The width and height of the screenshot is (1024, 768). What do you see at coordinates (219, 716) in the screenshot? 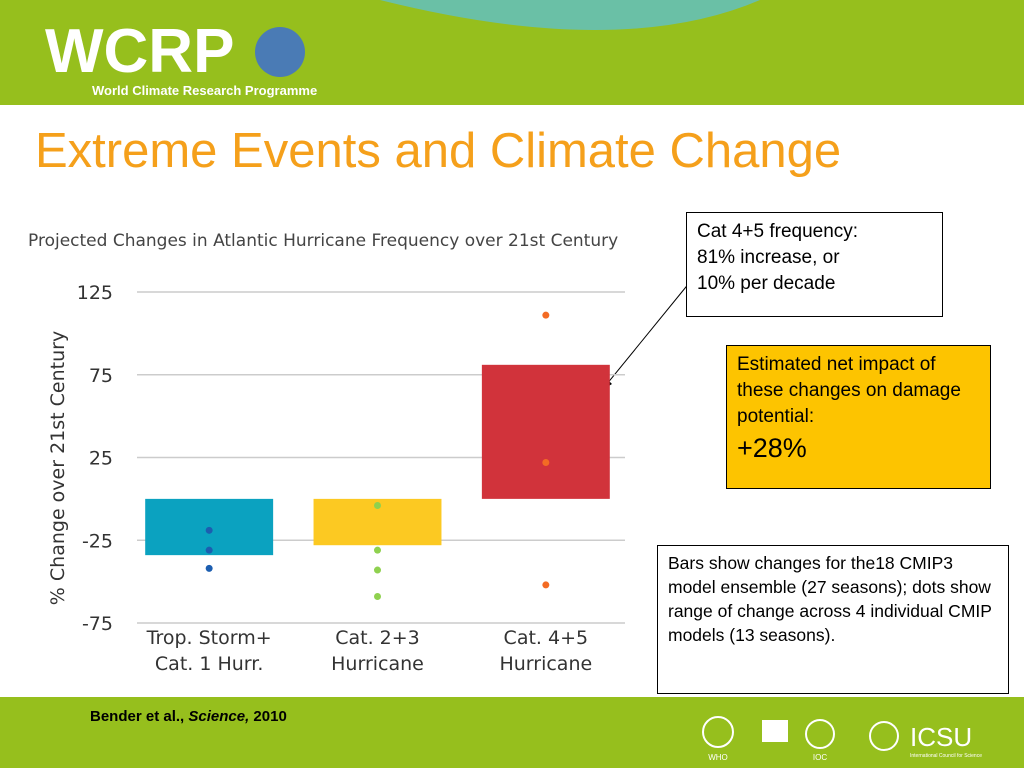
I see `citation-journal: Science,` at bounding box center [219, 716].